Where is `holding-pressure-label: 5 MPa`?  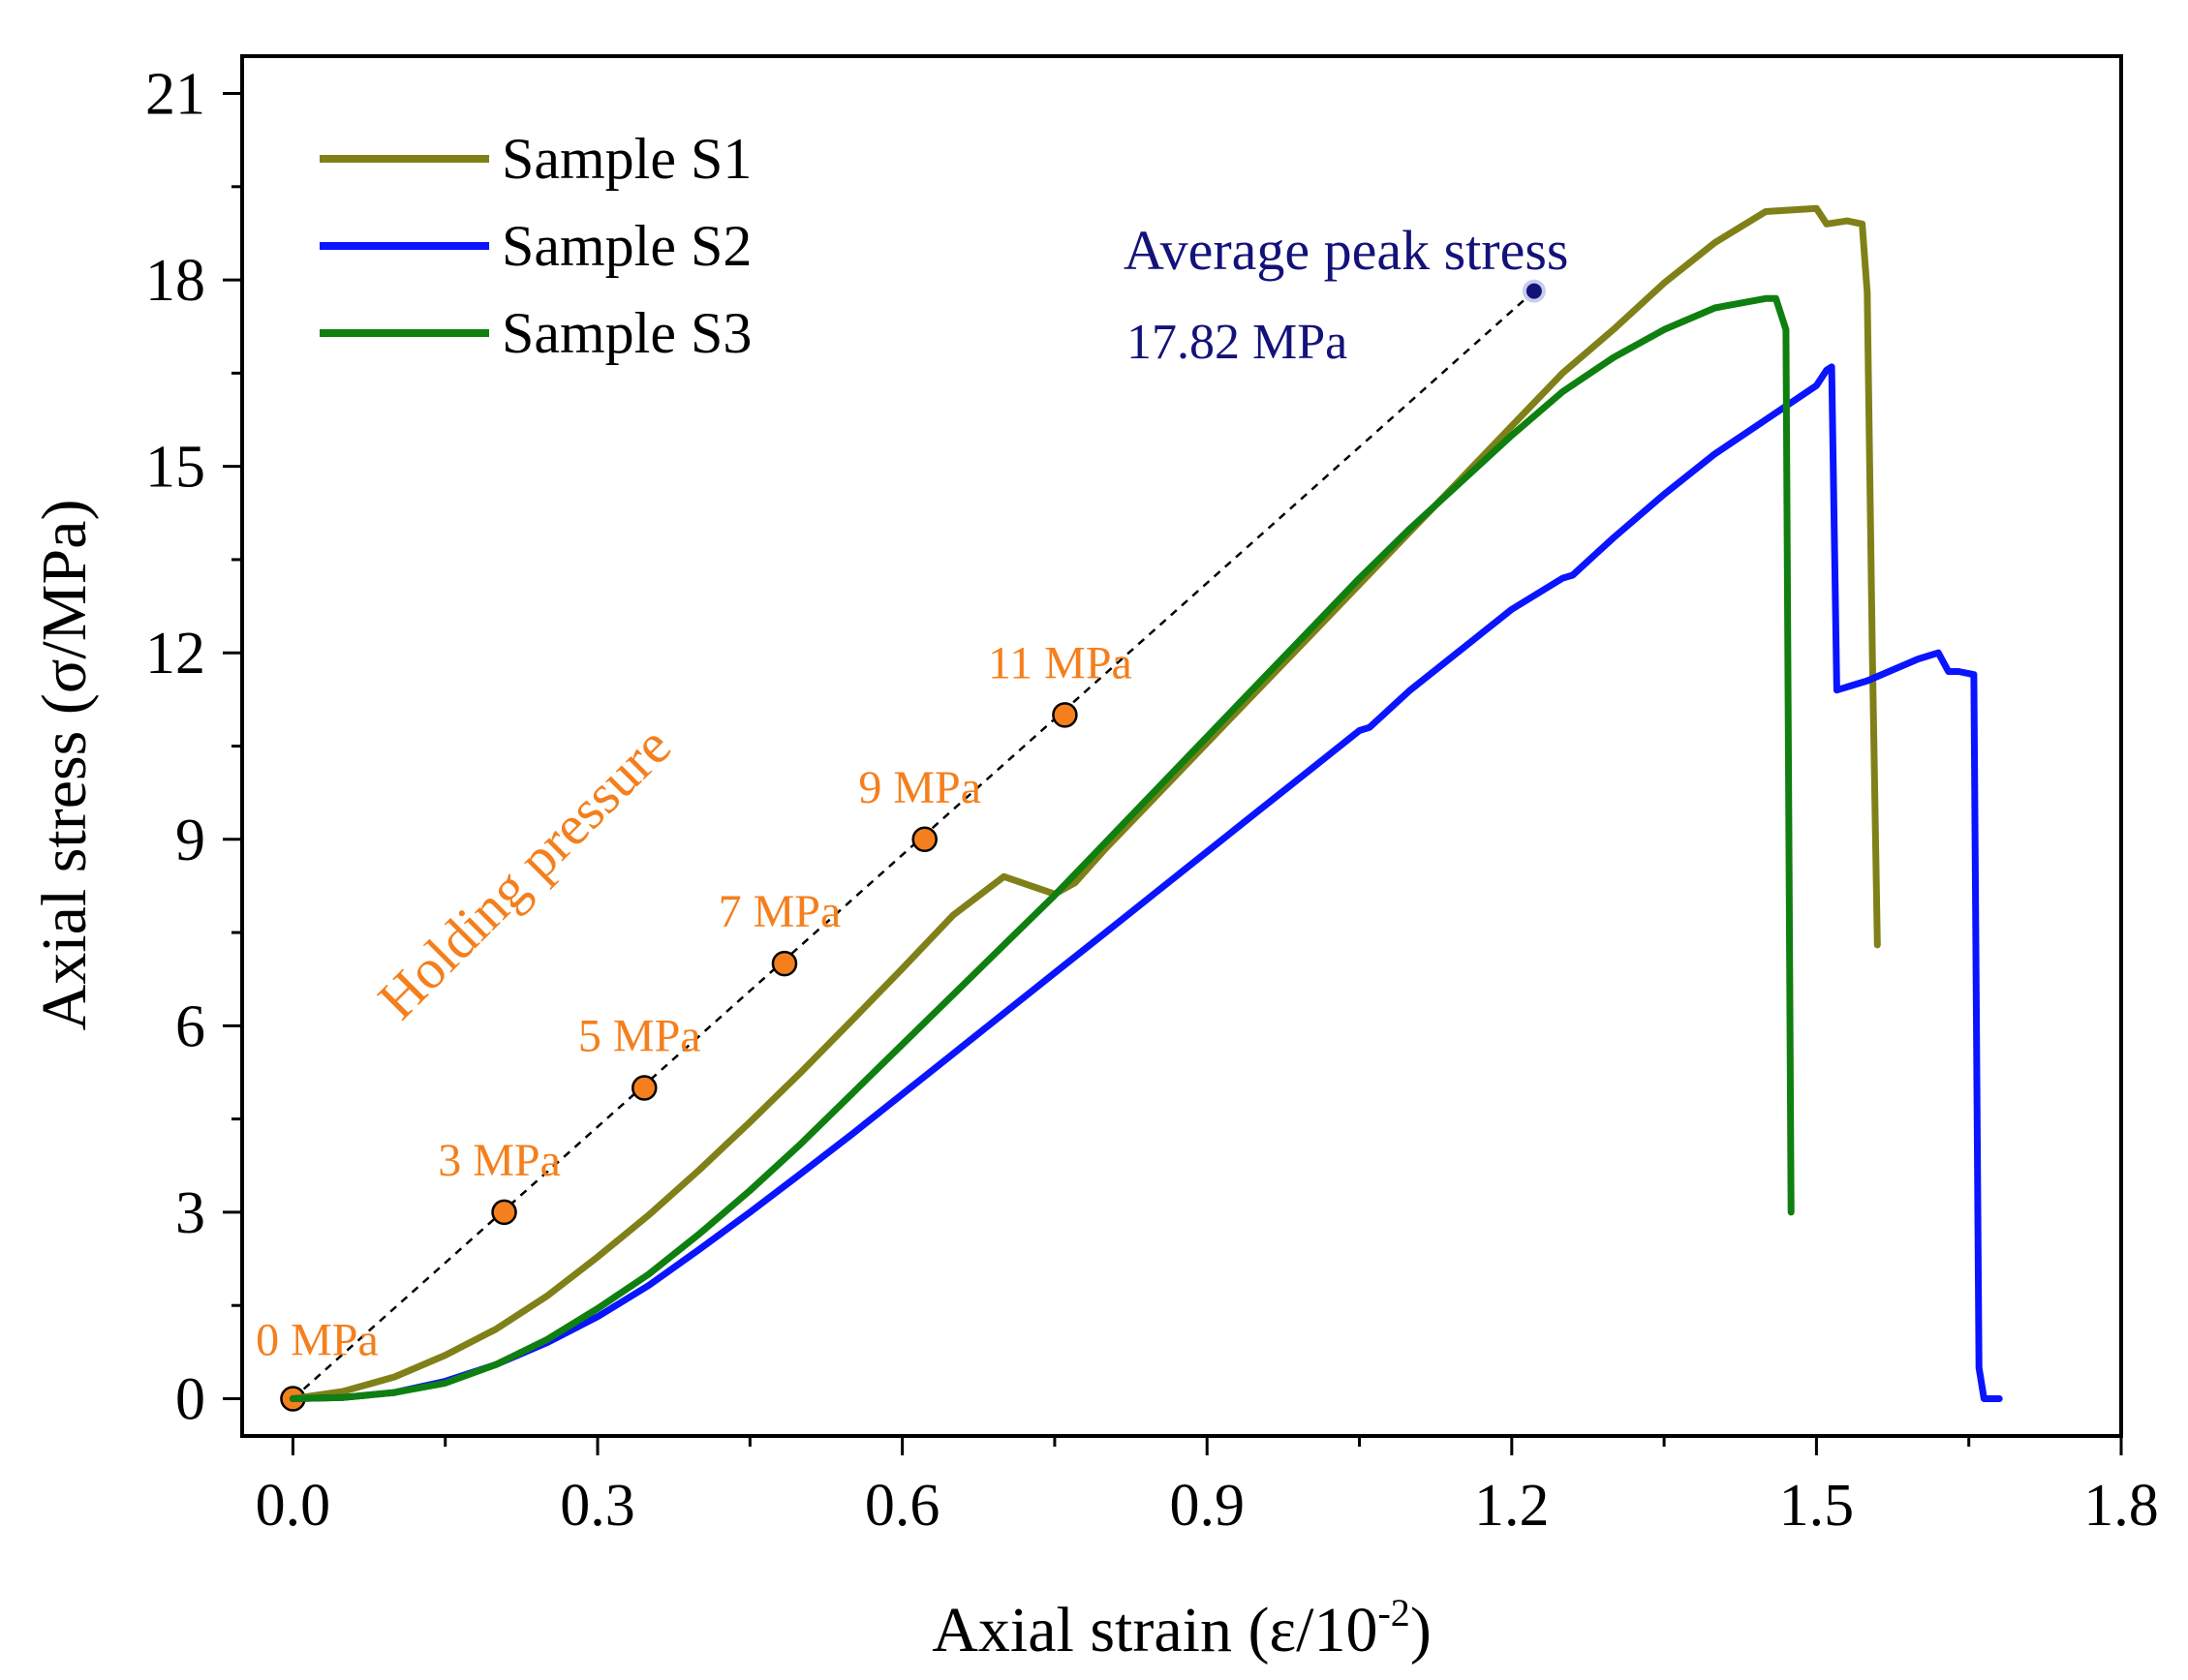
holding-pressure-label: 5 MPa is located at coordinates (639, 1036).